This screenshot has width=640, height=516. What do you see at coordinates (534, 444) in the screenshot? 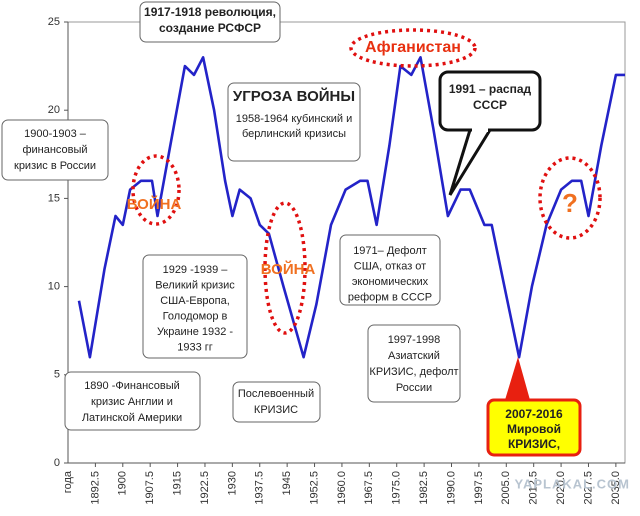
I see `annotation-text: КРИЗИС,` at bounding box center [534, 444].